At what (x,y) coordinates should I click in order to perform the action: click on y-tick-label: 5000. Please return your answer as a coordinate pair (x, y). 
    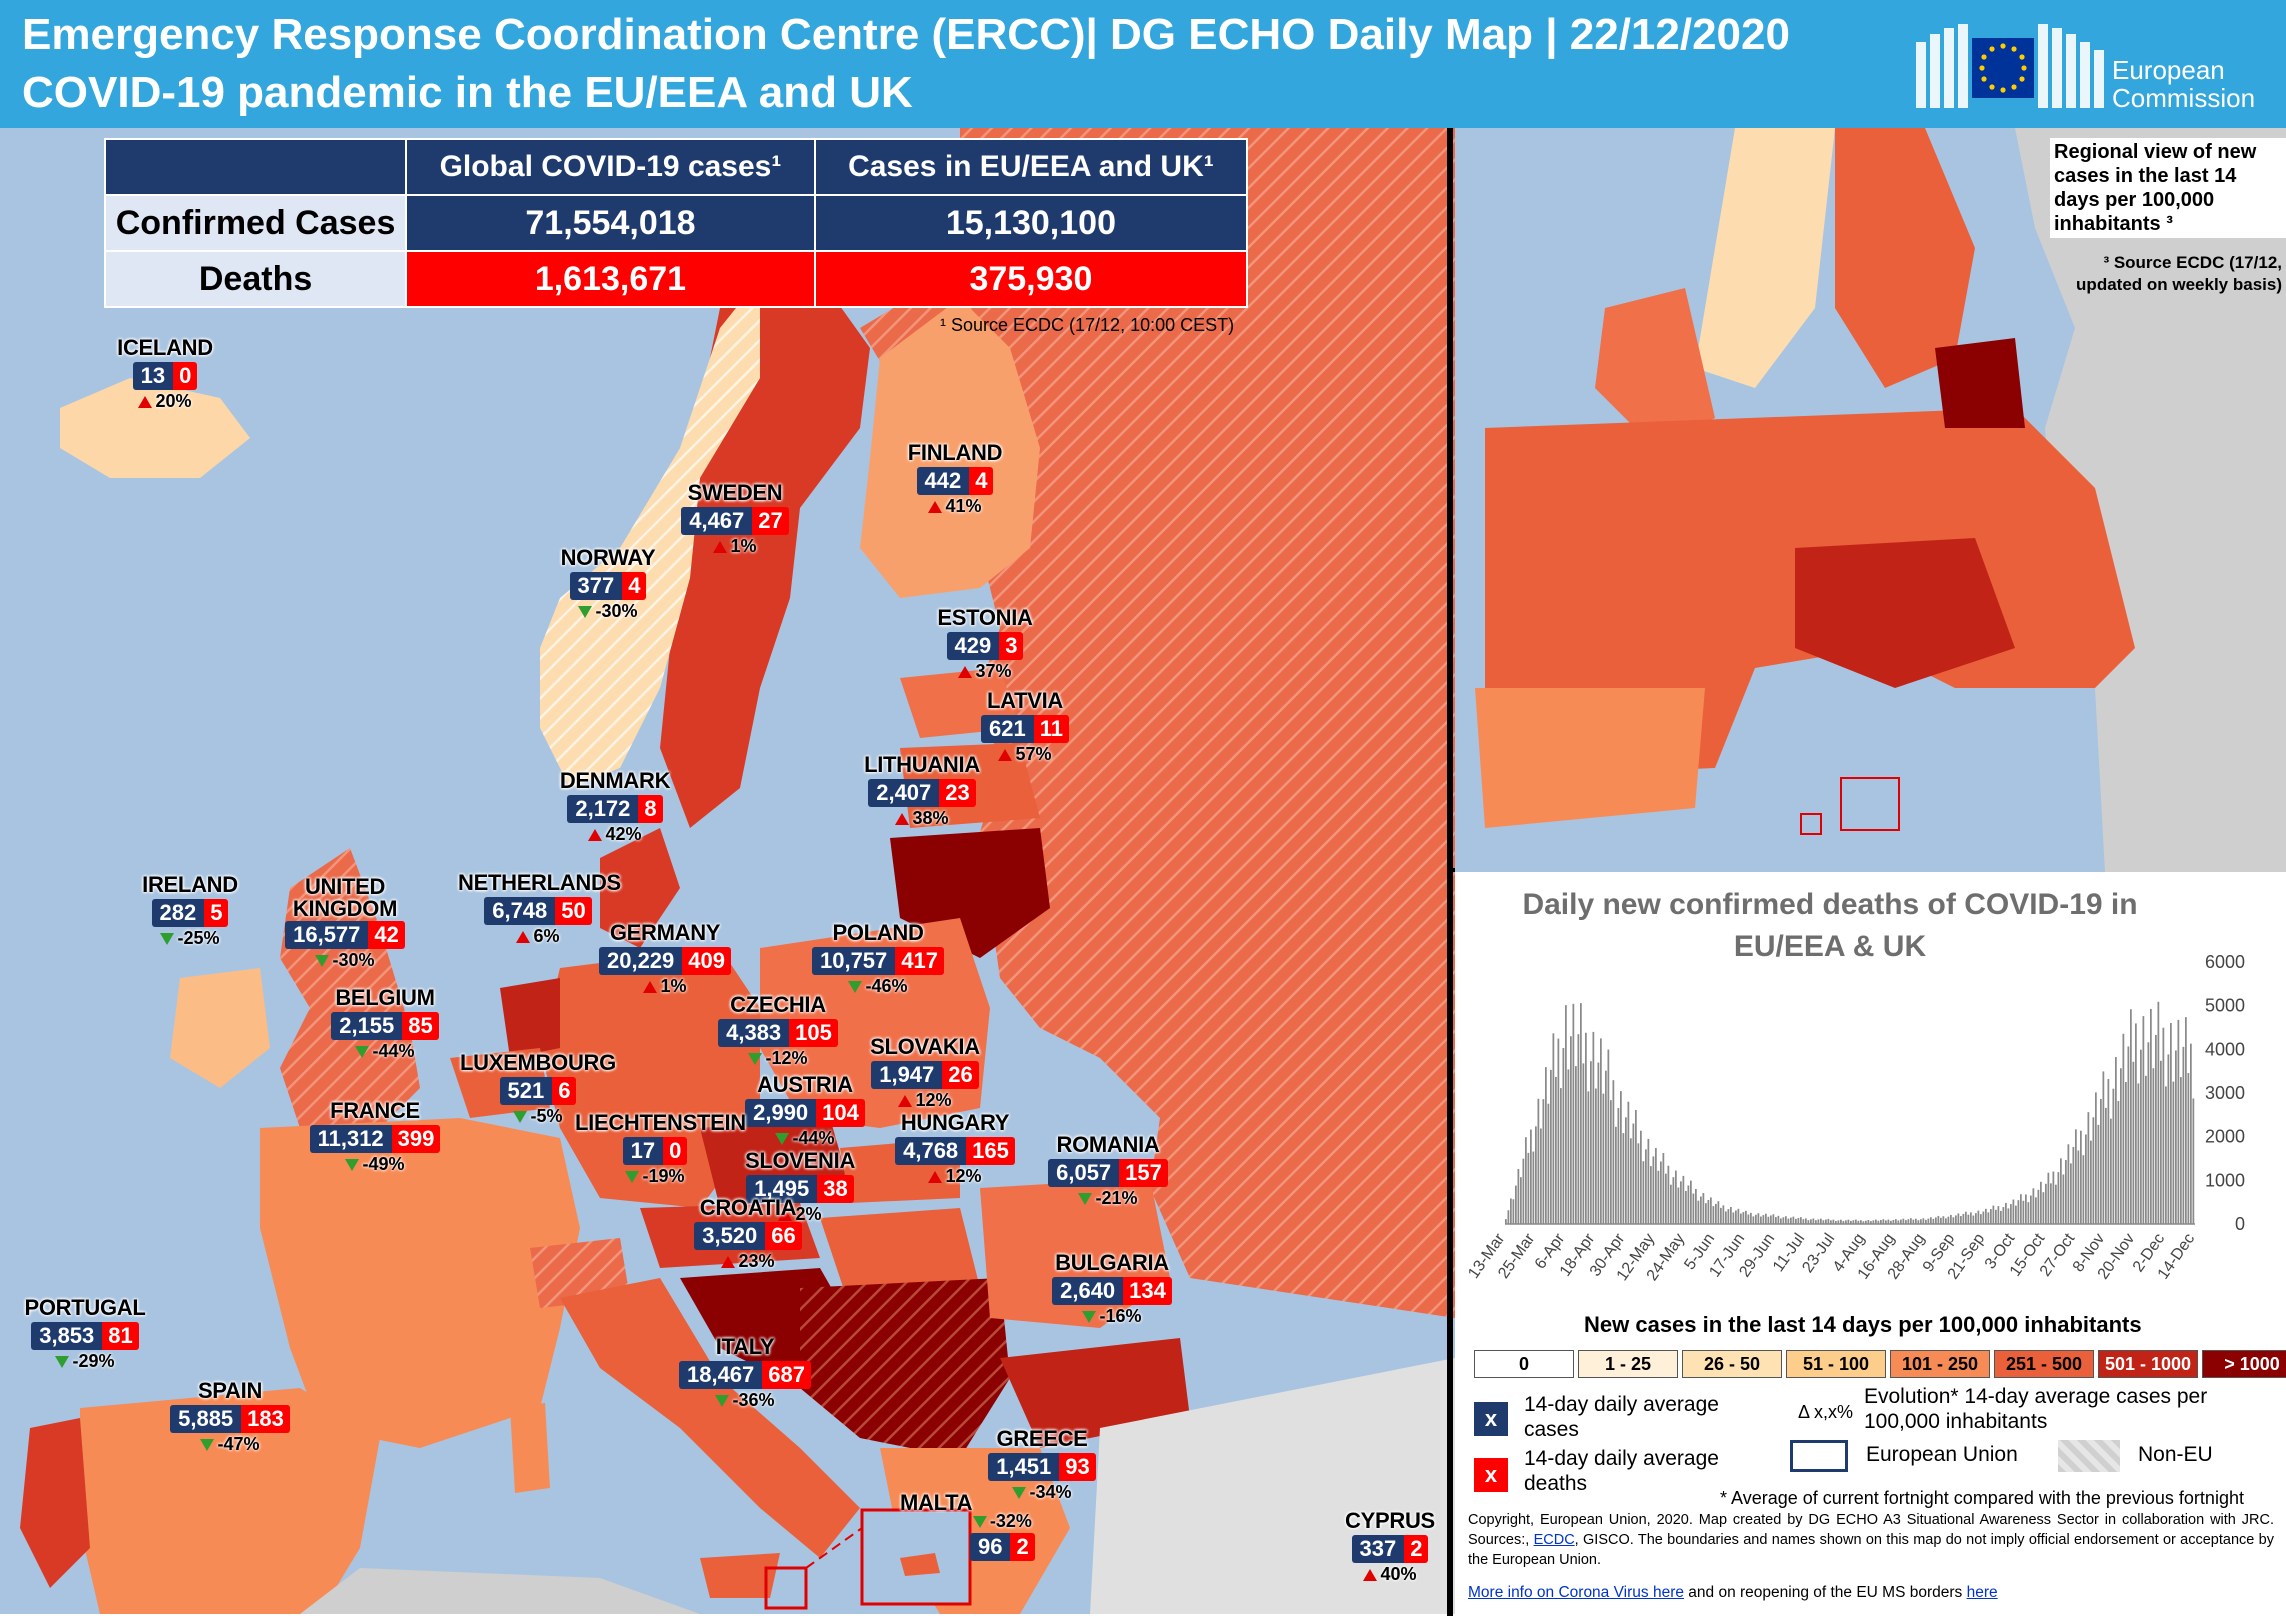
    Looking at the image, I should click on (2225, 1006).